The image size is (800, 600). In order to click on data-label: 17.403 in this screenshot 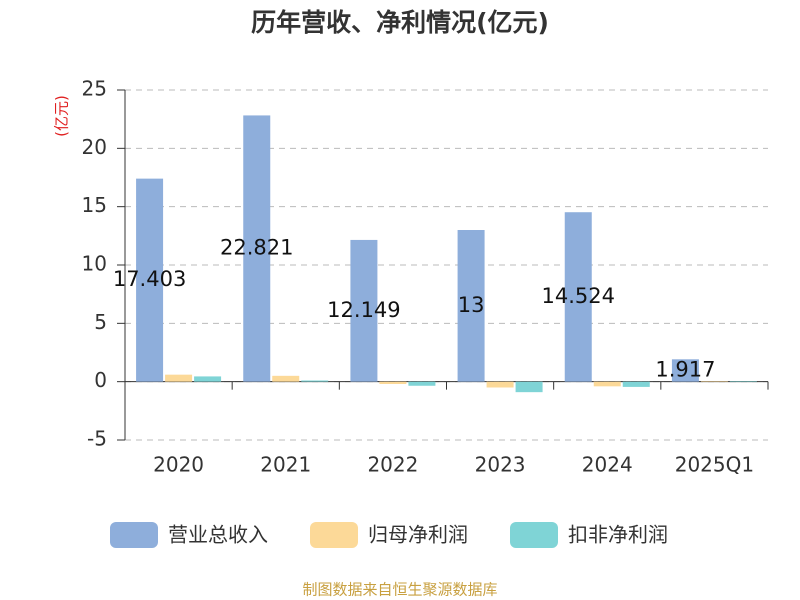, I will do `click(149, 279)`.